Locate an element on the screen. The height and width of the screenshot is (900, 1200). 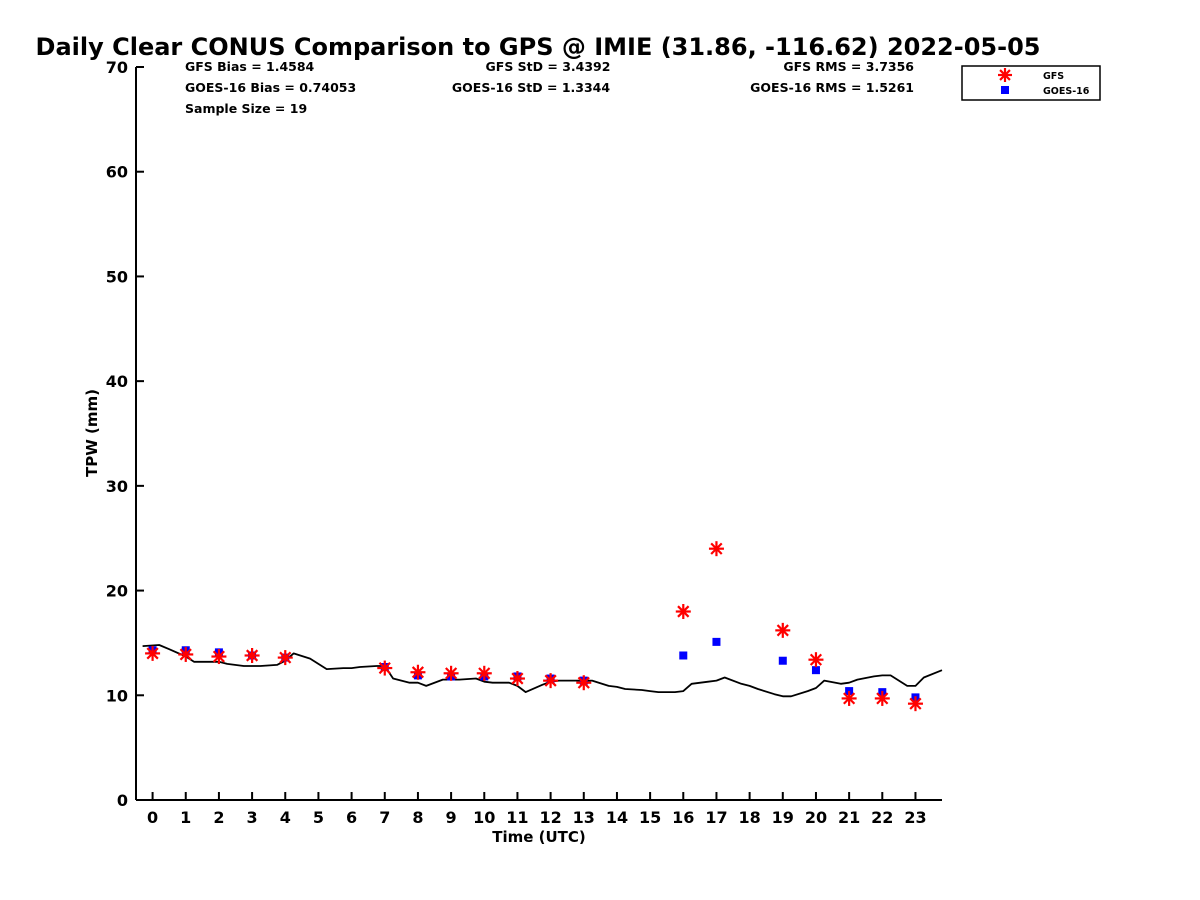
gps-series is located at coordinates (542, 671).